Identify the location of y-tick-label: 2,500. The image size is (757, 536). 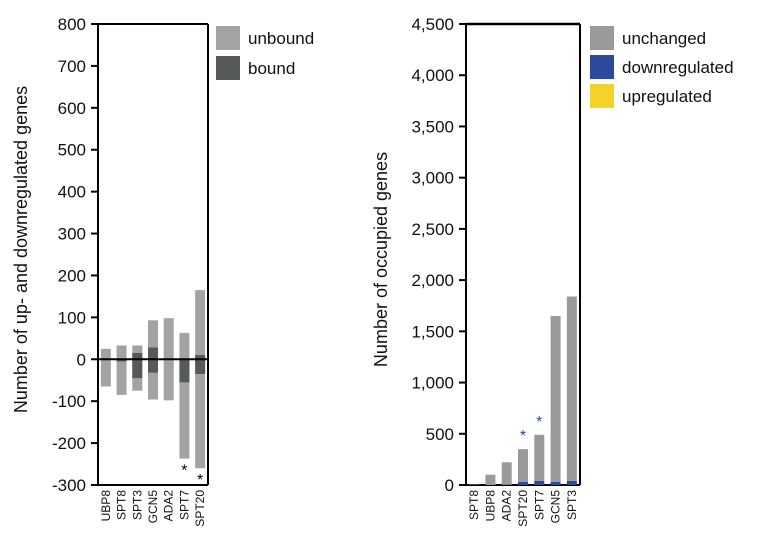
(432, 229).